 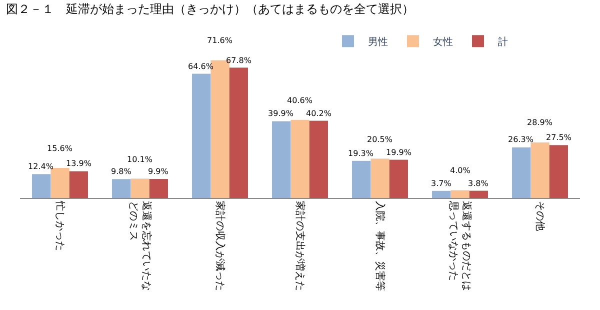 What do you see at coordinates (521, 139) in the screenshot?
I see `data-label: 26.3%` at bounding box center [521, 139].